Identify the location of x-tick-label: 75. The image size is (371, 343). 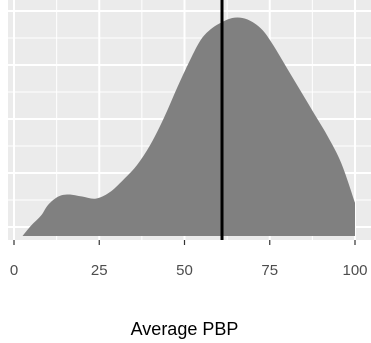
(269, 270).